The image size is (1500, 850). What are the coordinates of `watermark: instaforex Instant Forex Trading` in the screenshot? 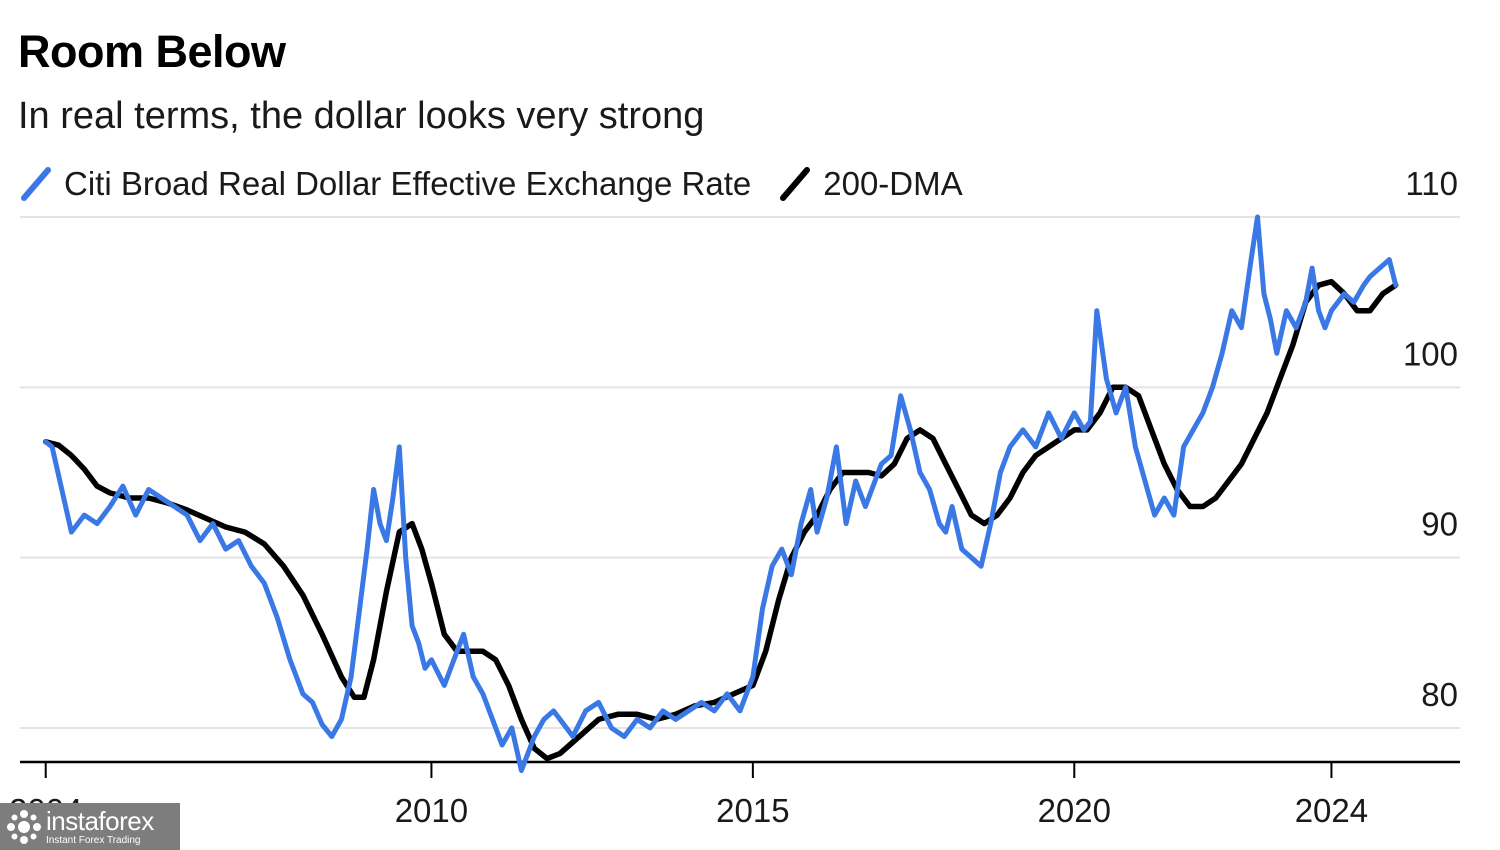 It's located at (90, 826).